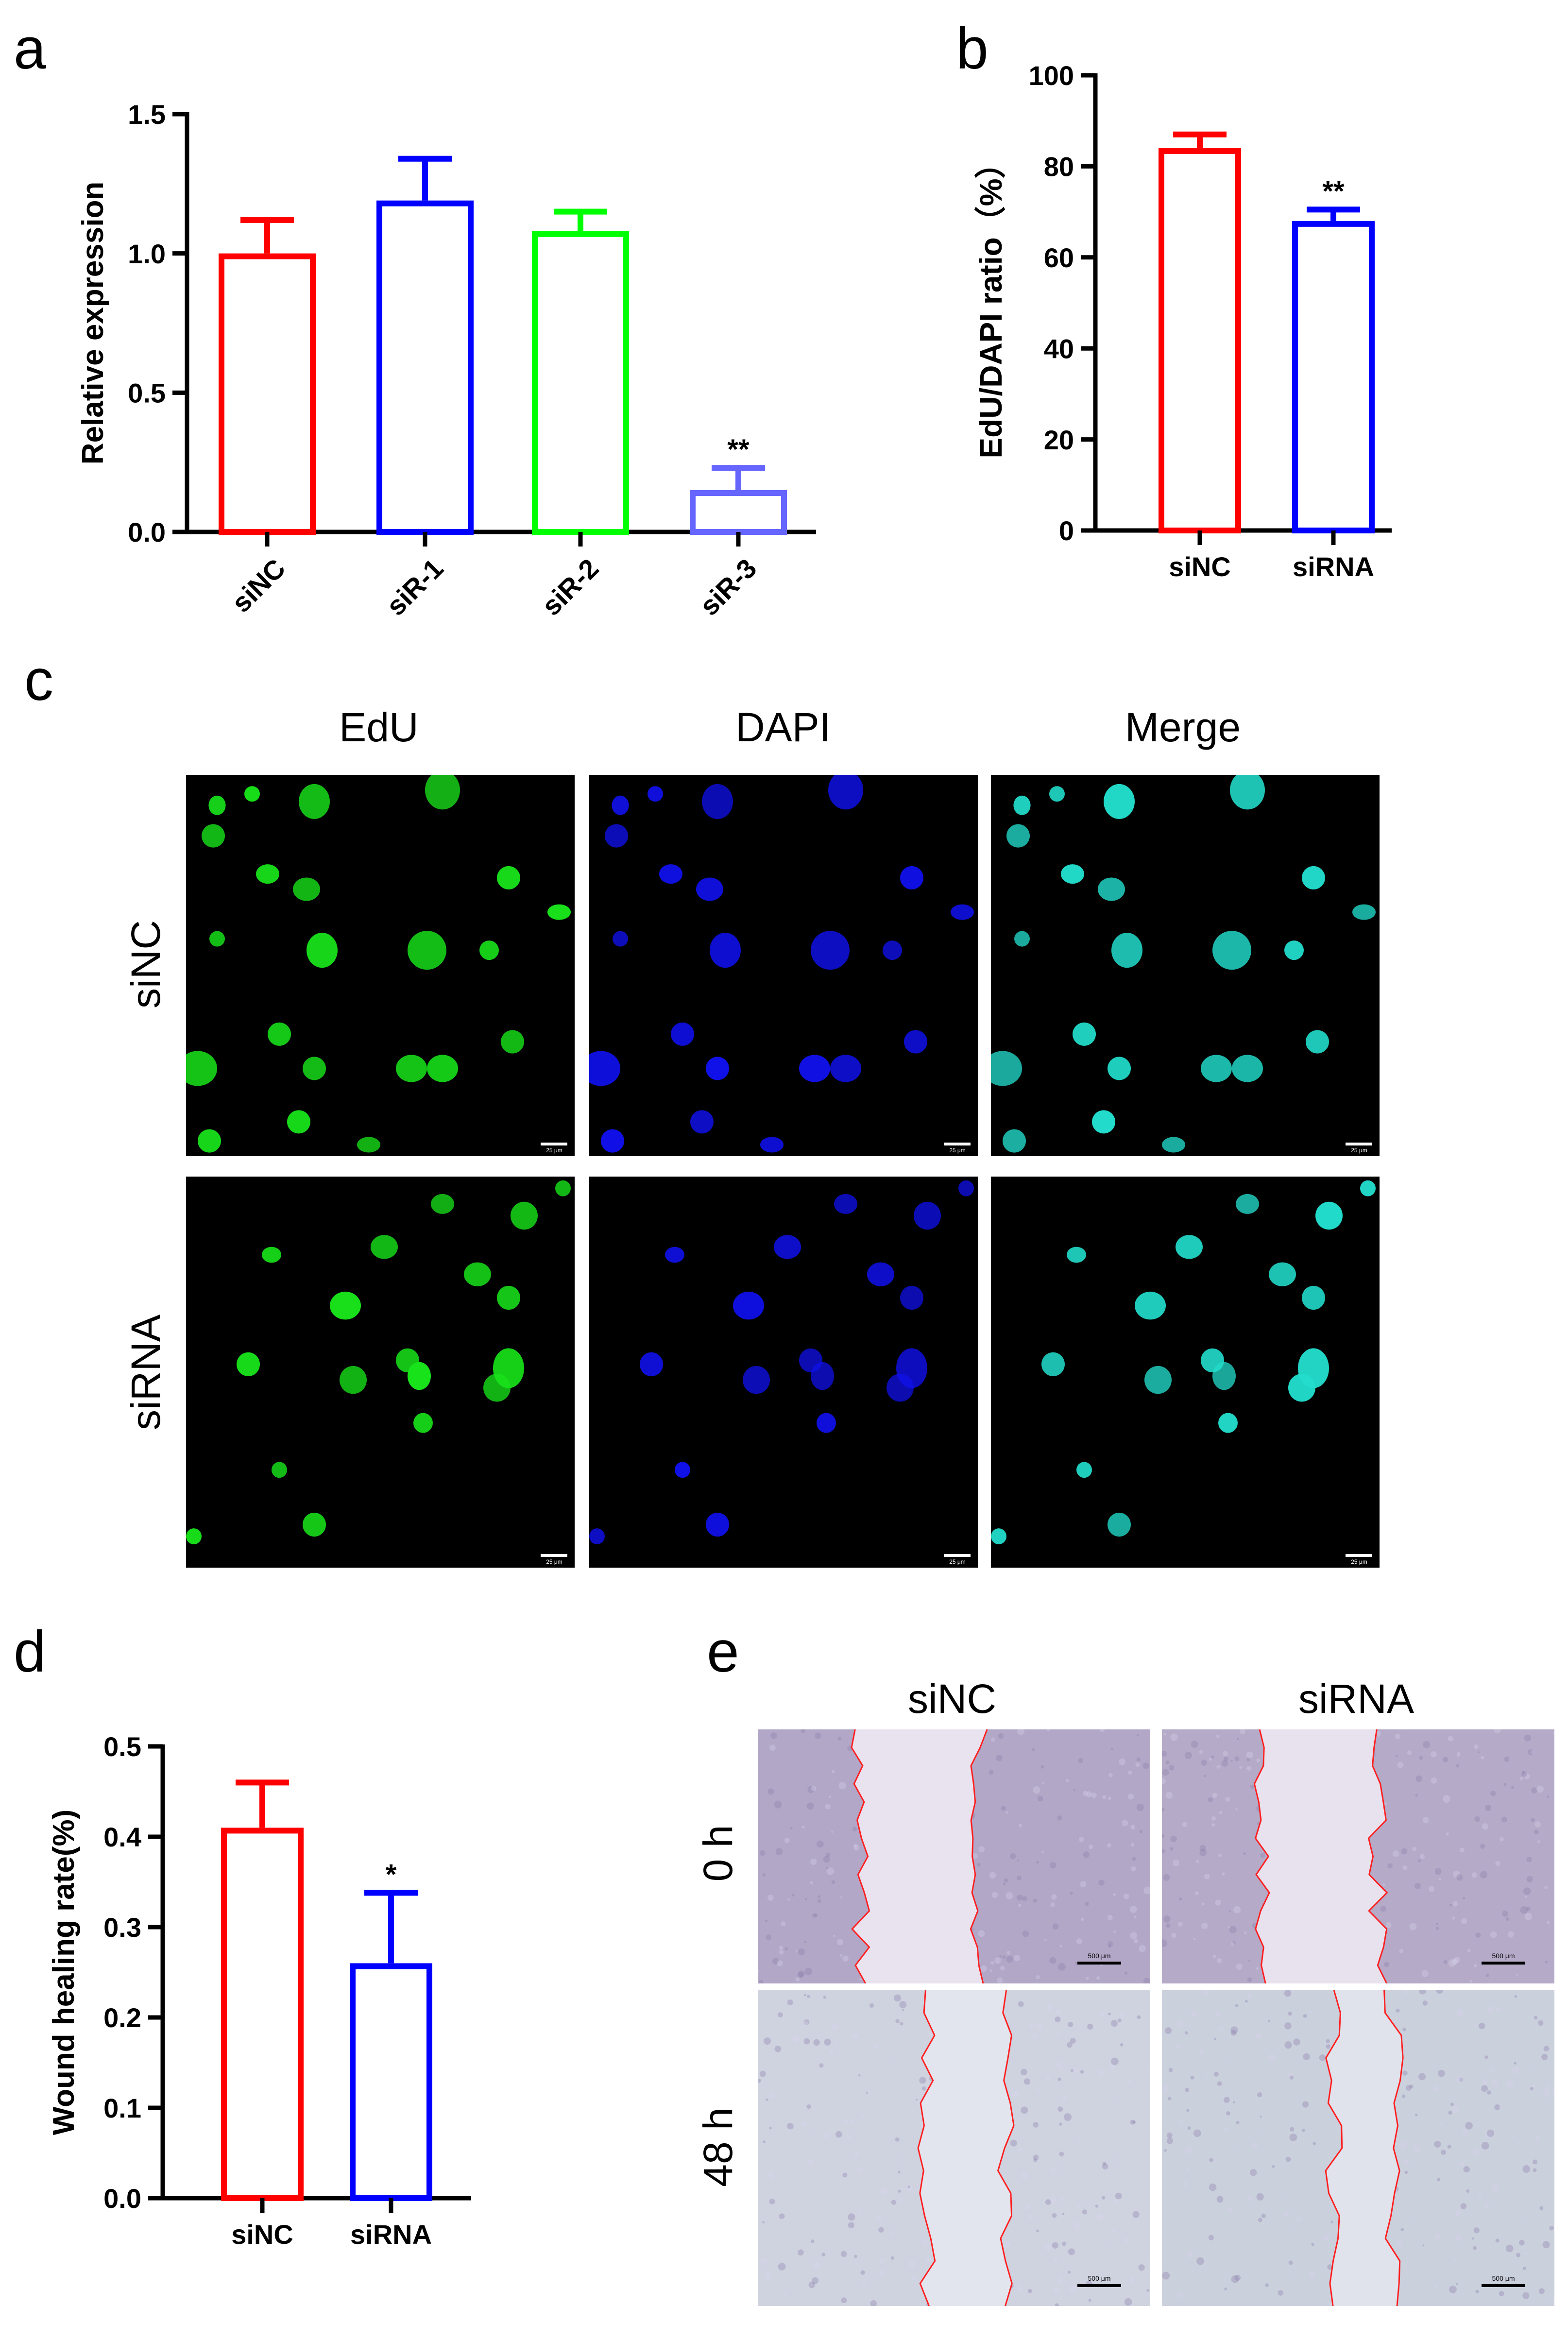  I want to click on x-tick-label: siR-3, so click(728, 587).